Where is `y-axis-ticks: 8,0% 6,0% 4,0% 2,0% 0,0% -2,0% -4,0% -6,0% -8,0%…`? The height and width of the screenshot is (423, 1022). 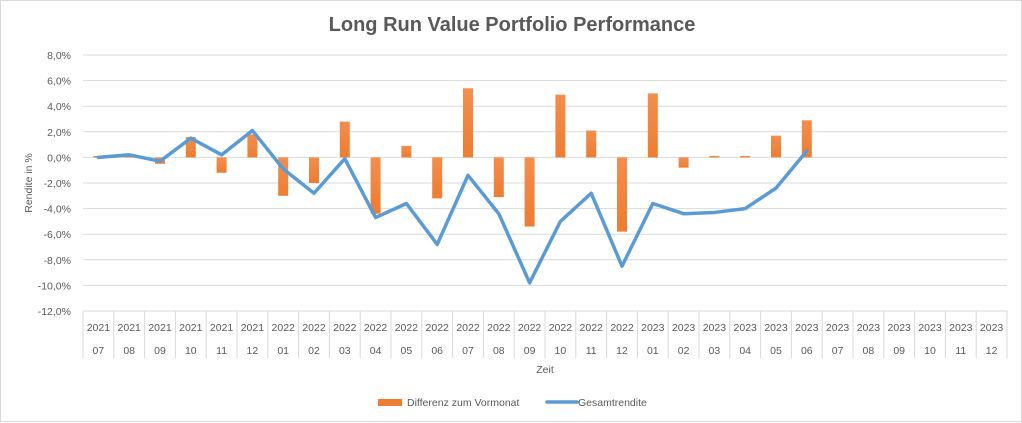
y-axis-ticks: 8,0% 6,0% 4,0% 2,0% 0,0% -2,0% -4,0% -6,0% -8,0%… is located at coordinates (54, 184).